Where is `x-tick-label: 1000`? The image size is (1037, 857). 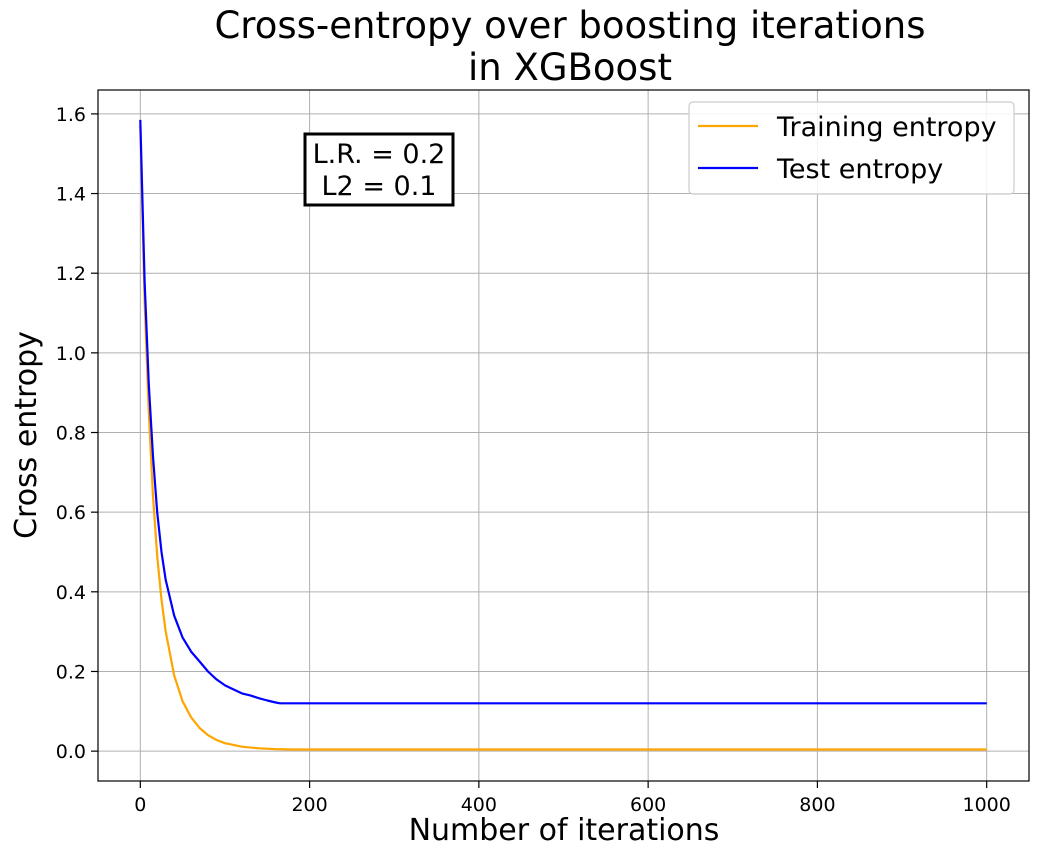
x-tick-label: 1000 is located at coordinates (987, 805).